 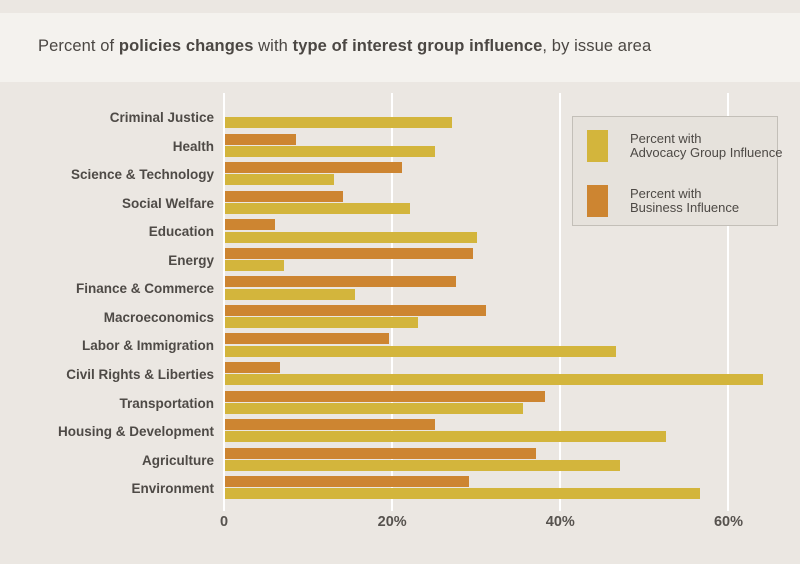 I want to click on category-label: Agriculture, so click(x=177, y=460).